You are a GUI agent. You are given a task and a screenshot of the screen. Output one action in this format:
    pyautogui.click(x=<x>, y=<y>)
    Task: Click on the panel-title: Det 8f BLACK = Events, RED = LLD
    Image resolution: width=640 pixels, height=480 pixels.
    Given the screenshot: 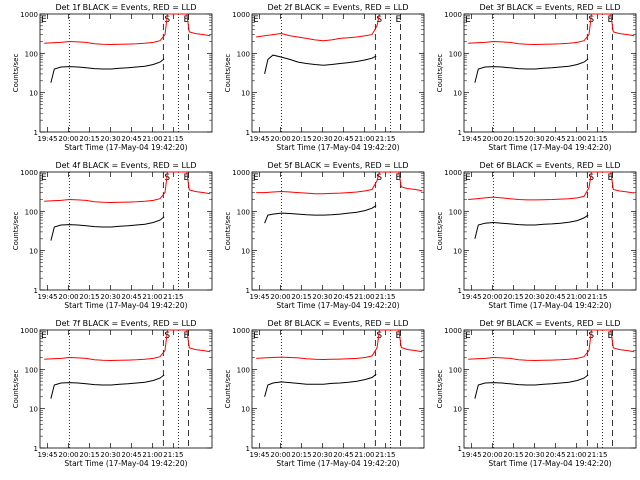 What is the action you would take?
    pyautogui.click(x=337, y=323)
    